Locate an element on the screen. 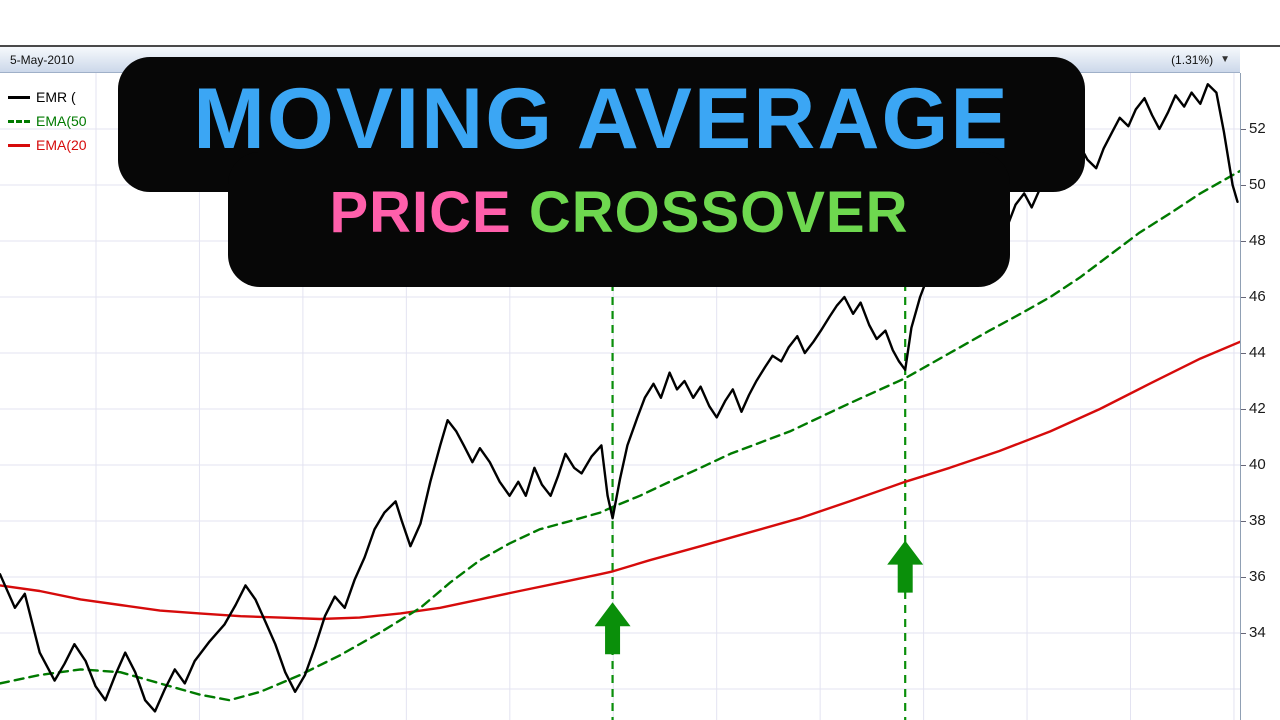  y-axis-label: 38 is located at coordinates (1260, 521).